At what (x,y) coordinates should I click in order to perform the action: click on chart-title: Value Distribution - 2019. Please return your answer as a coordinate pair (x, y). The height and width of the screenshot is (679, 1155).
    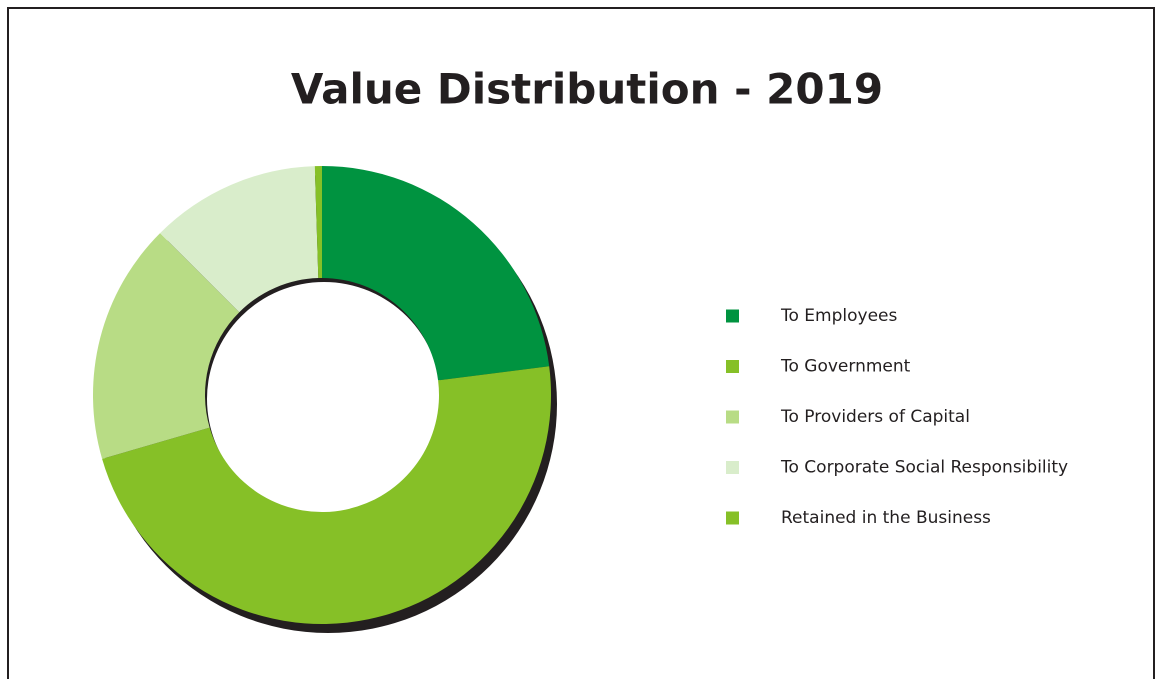
    Looking at the image, I should click on (587, 89).